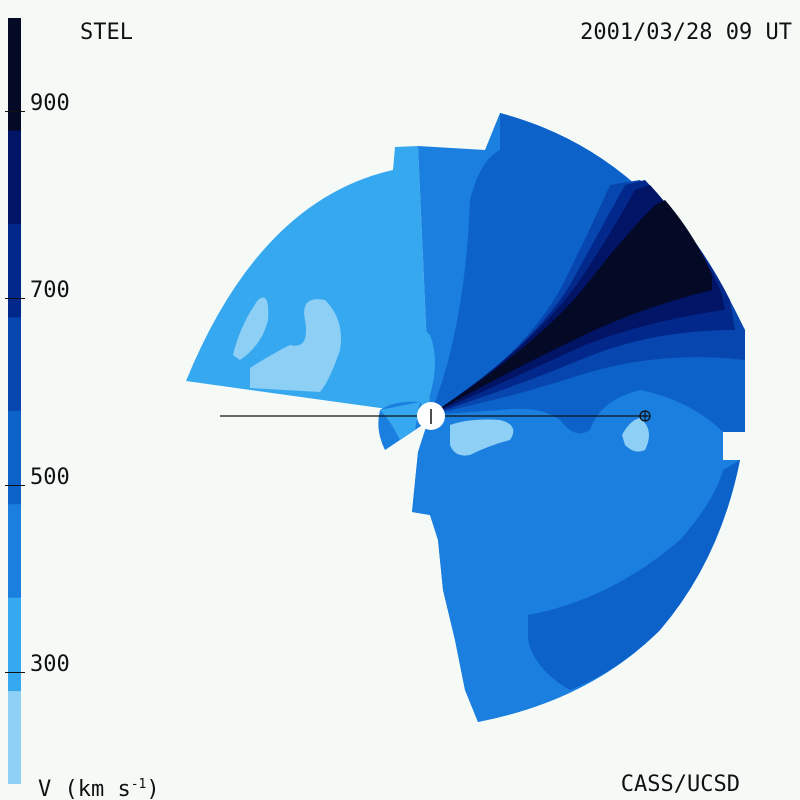 The width and height of the screenshot is (800, 800). I want to click on colorbar-tick-label: 900, so click(50, 104).